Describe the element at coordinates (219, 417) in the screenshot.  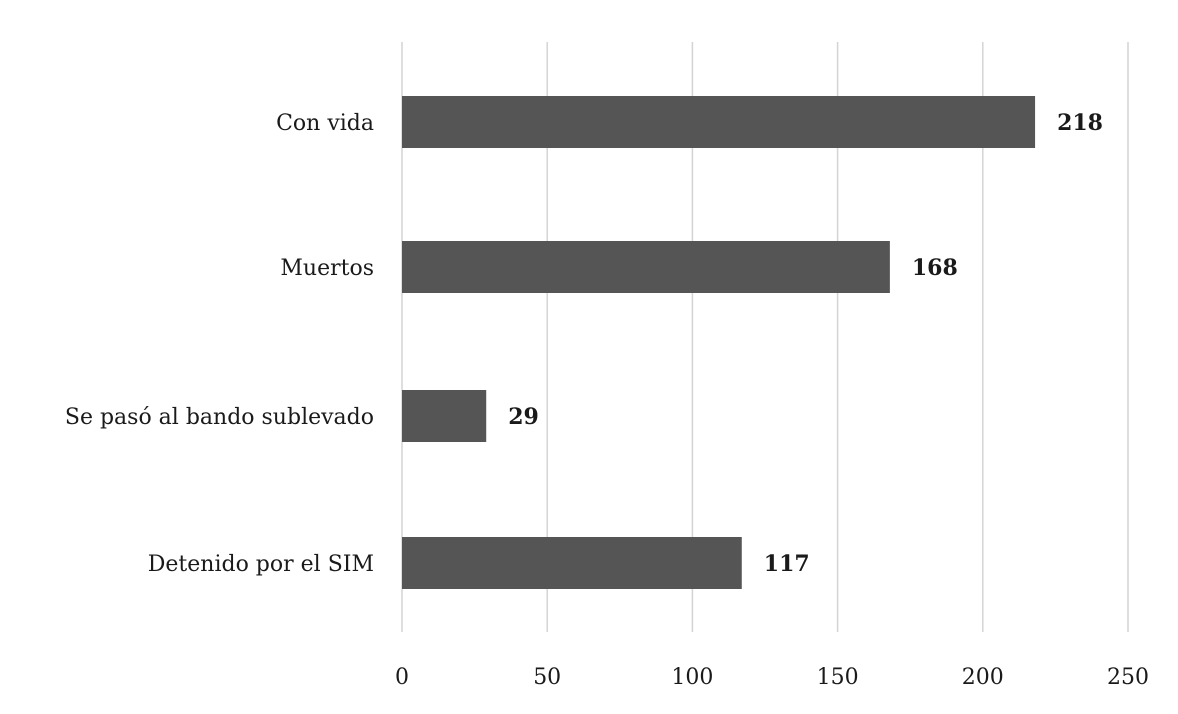
I see `category-label-2: Se pasó al bando sublevado` at that location.